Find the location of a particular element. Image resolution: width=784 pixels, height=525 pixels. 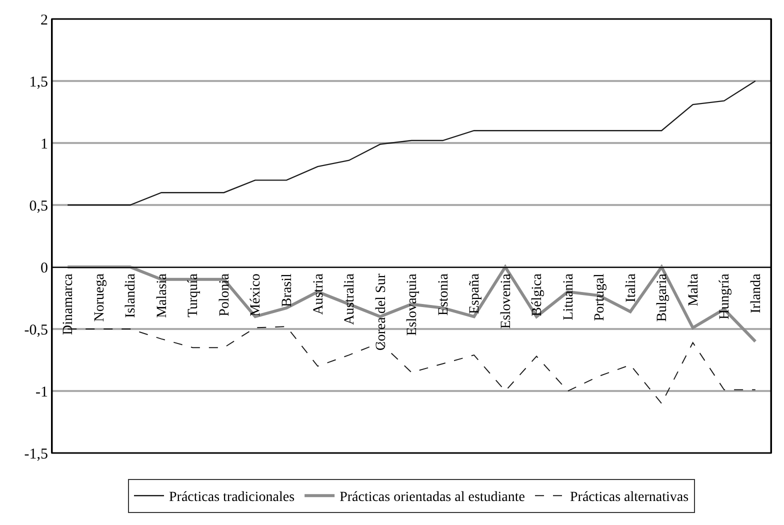

x-tick-label: México is located at coordinates (256, 295).